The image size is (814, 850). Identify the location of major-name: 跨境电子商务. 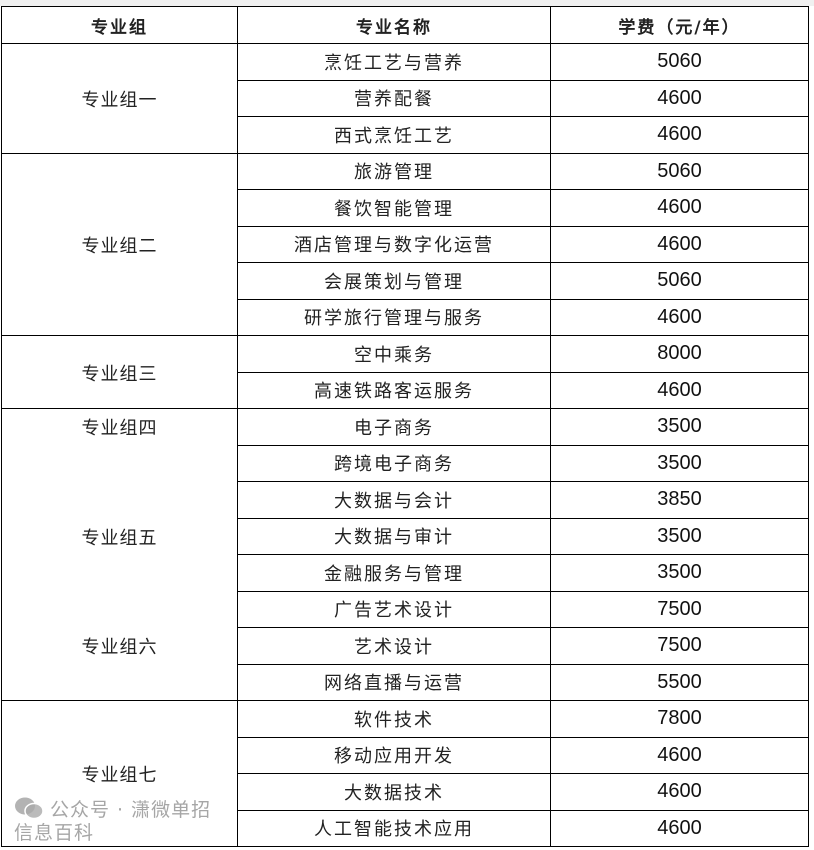
(394, 463).